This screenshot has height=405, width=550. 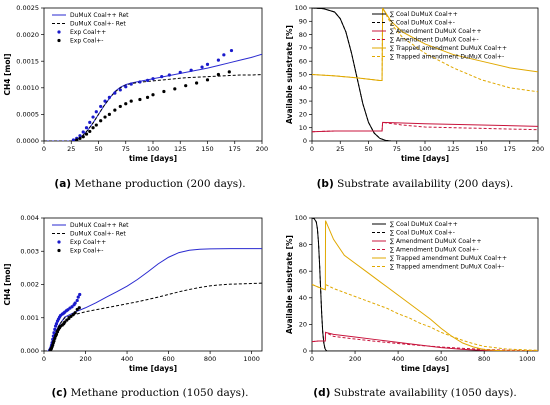 I want to click on plot-area, so click(x=425, y=284).